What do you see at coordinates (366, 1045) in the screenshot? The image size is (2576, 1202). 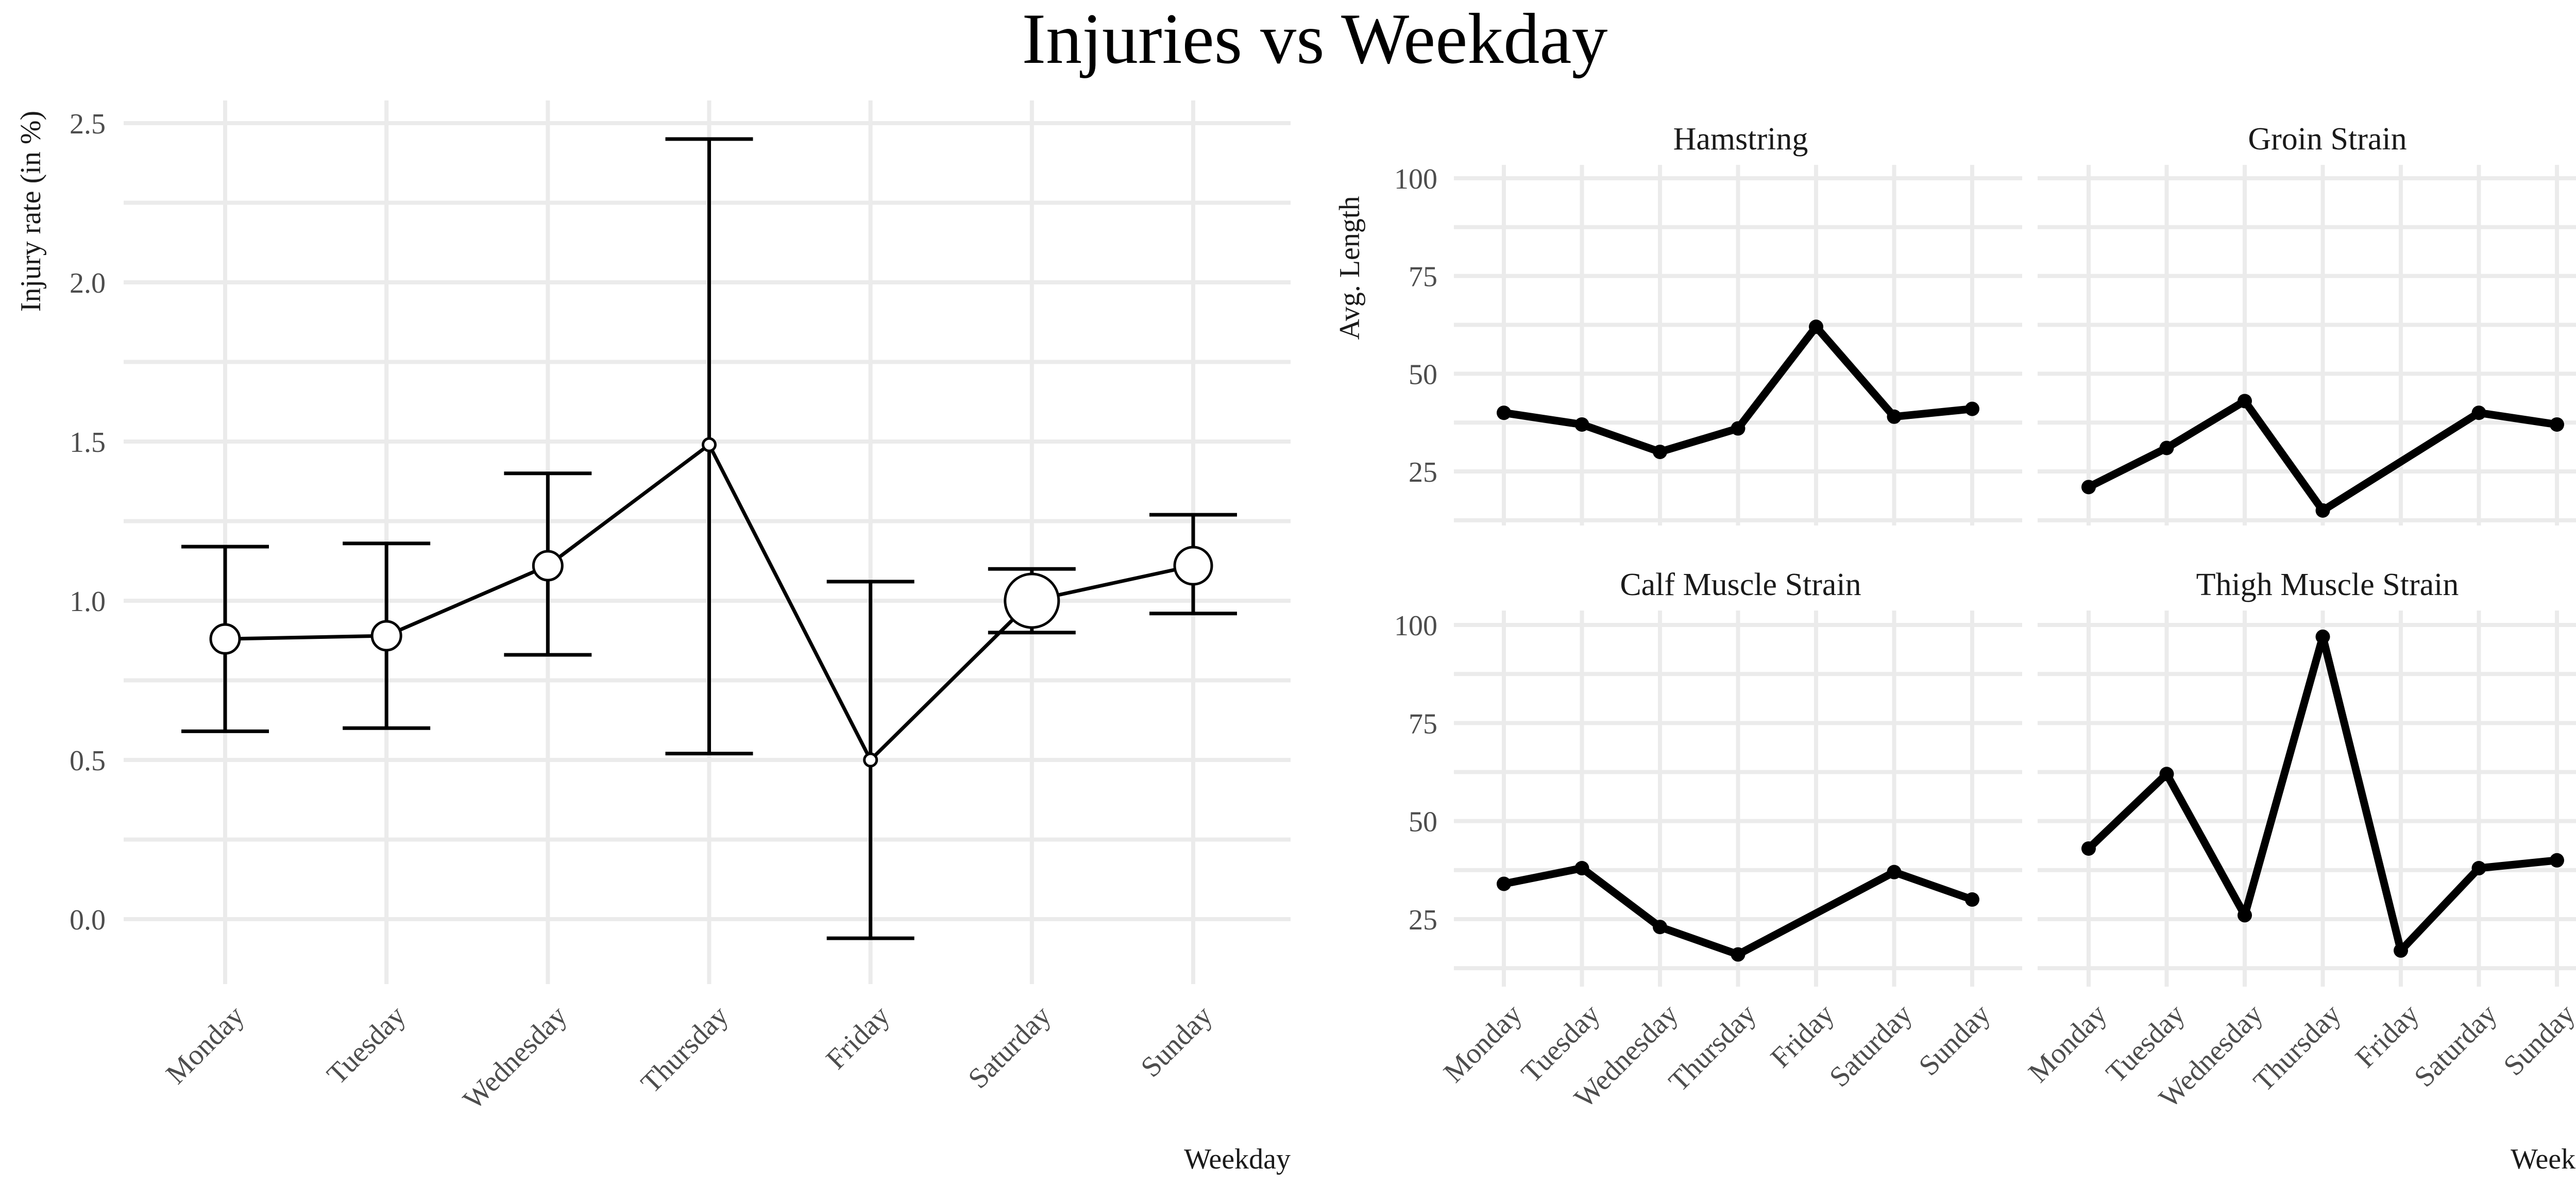 I see `x-tick-label: Tuesday` at bounding box center [366, 1045].